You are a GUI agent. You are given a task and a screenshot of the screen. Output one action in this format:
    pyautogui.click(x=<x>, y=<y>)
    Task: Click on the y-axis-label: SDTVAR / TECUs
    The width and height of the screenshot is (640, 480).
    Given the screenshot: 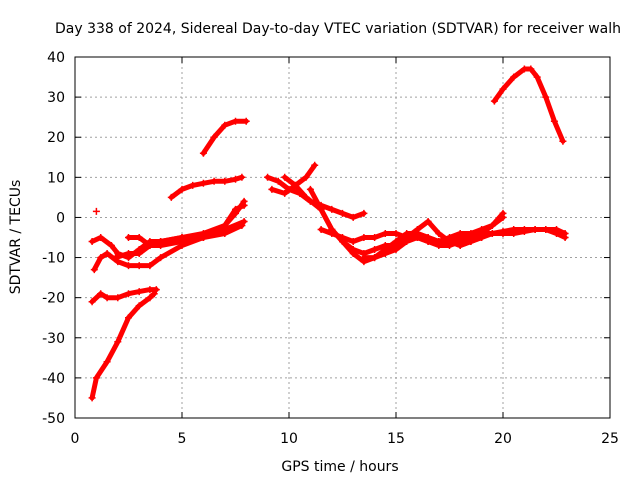 What is the action you would take?
    pyautogui.click(x=16, y=237)
    